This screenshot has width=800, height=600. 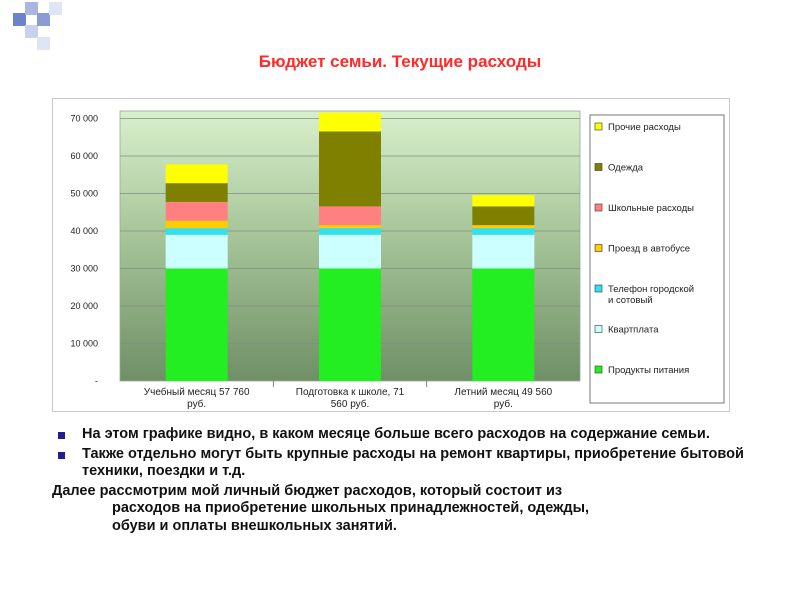 I want to click on y-tick-label: 30 000, so click(x=84, y=269).